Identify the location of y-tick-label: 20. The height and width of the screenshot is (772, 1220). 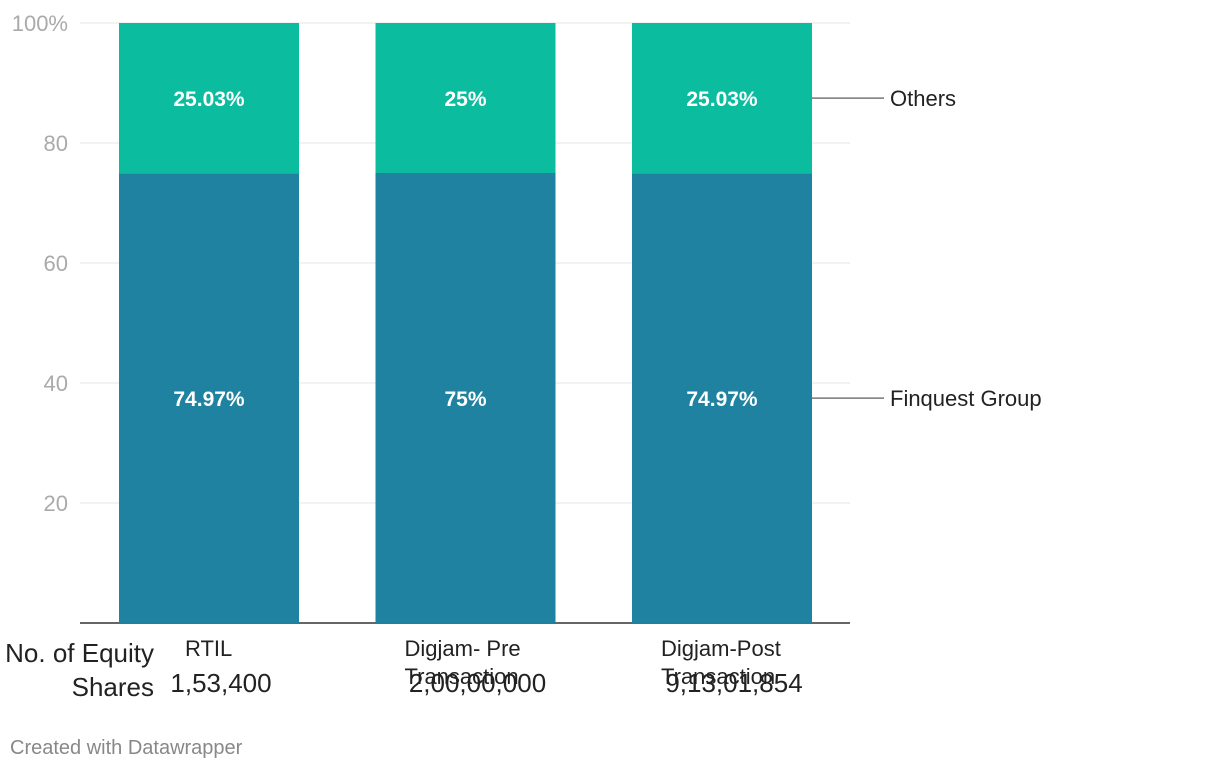
(56, 503).